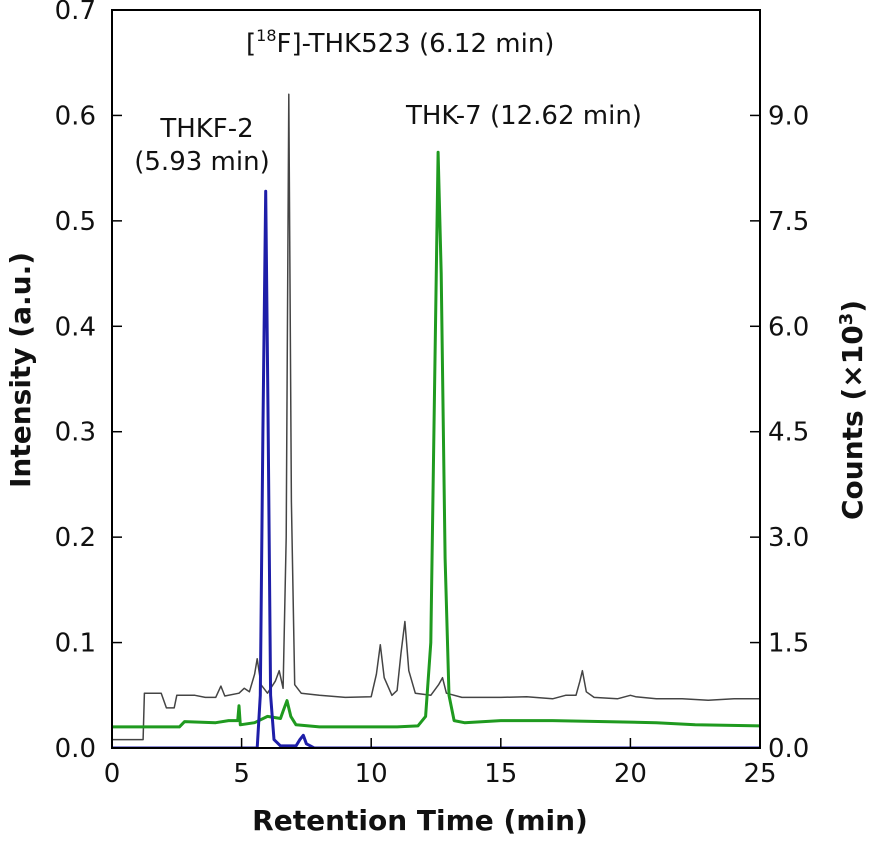 The width and height of the screenshot is (870, 841). Describe the element at coordinates (75, 222) in the screenshot. I see `y-left-tick-label: 0.5` at that location.